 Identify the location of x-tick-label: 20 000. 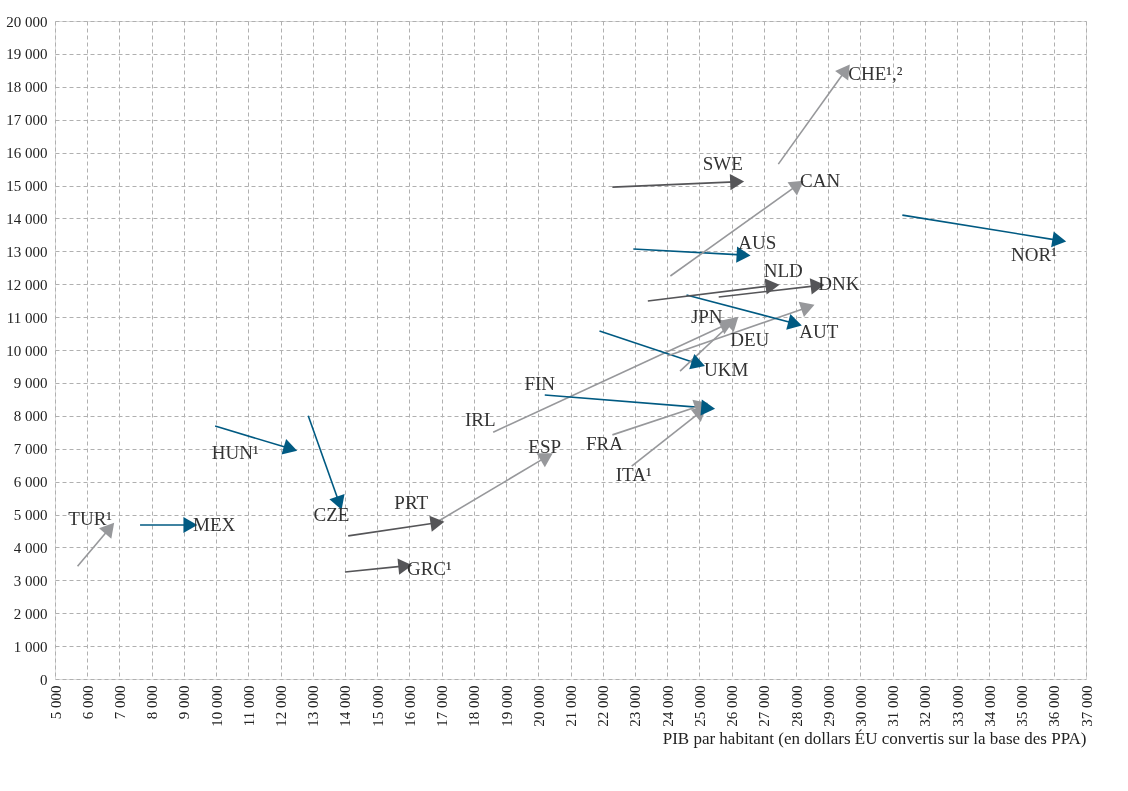
(538, 706).